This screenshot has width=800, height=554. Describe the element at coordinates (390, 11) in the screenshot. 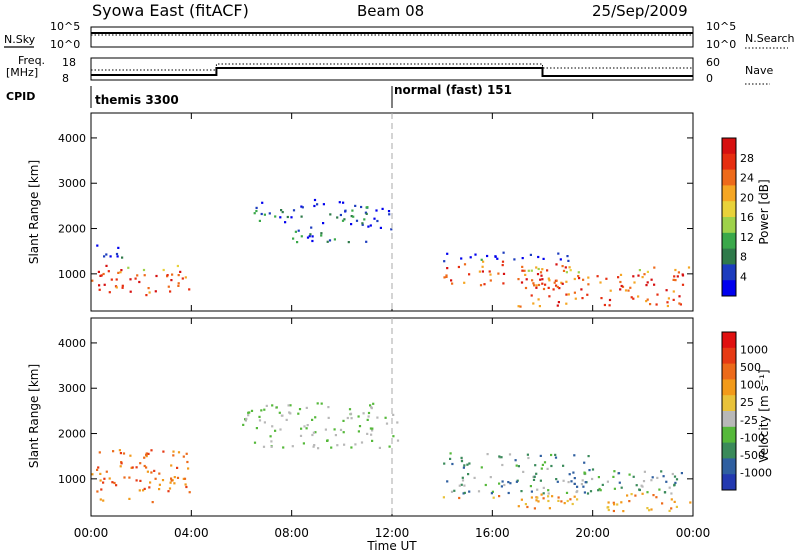

I see `beam-label: Beam 08` at that location.